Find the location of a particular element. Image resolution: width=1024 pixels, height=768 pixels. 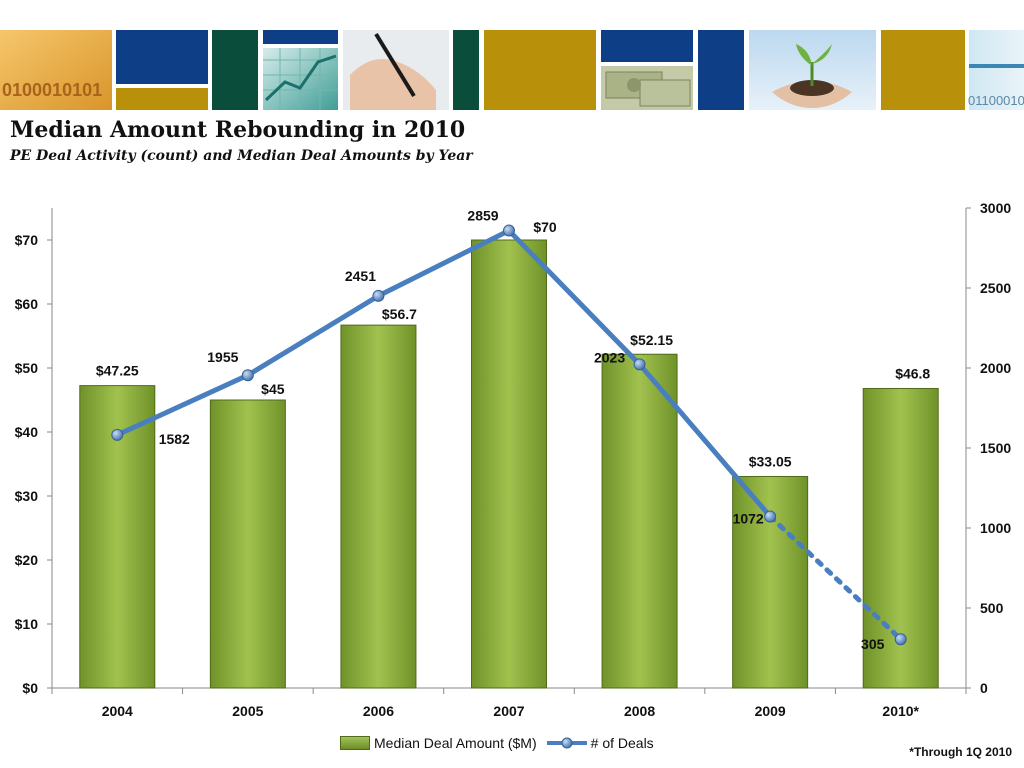

header-banner: 0100010101 01100010101 is located at coordinates (512, 56).